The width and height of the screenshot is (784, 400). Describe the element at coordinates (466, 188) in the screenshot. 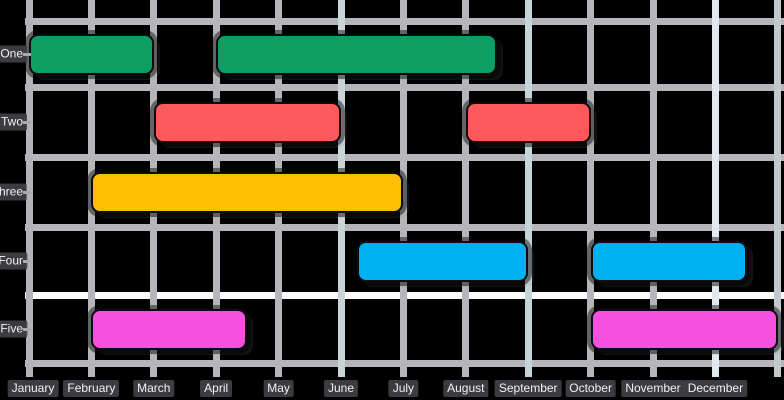

I see `v-gridline-august` at that location.